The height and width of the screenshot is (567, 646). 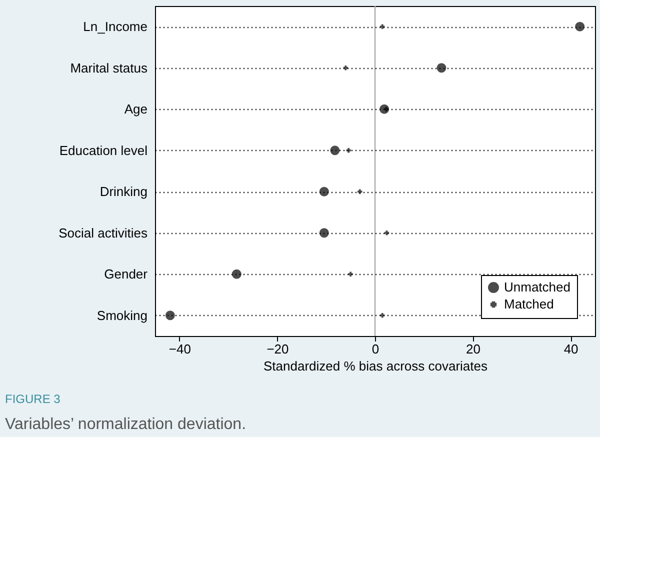 What do you see at coordinates (103, 150) in the screenshot?
I see `y-tick-label: Education level` at bounding box center [103, 150].